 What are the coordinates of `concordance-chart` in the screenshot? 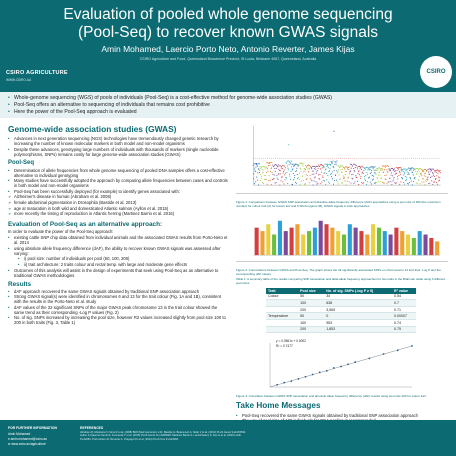 It's located at (342, 236).